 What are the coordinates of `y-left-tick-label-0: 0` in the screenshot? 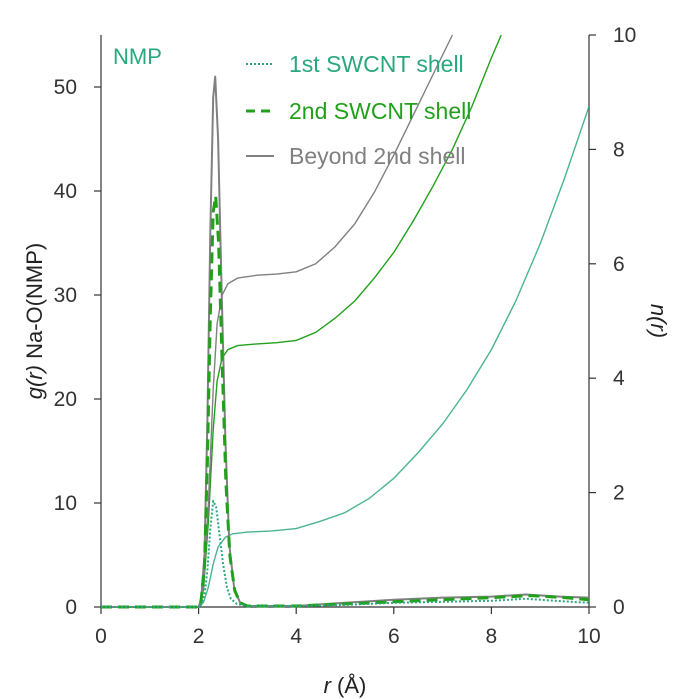 It's located at (71, 607).